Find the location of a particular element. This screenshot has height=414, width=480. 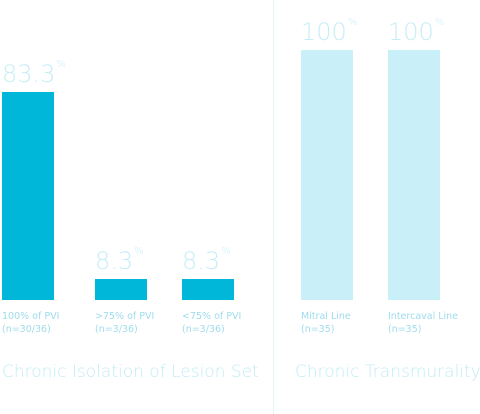

category-count: (n=30/36) is located at coordinates (26, 329).